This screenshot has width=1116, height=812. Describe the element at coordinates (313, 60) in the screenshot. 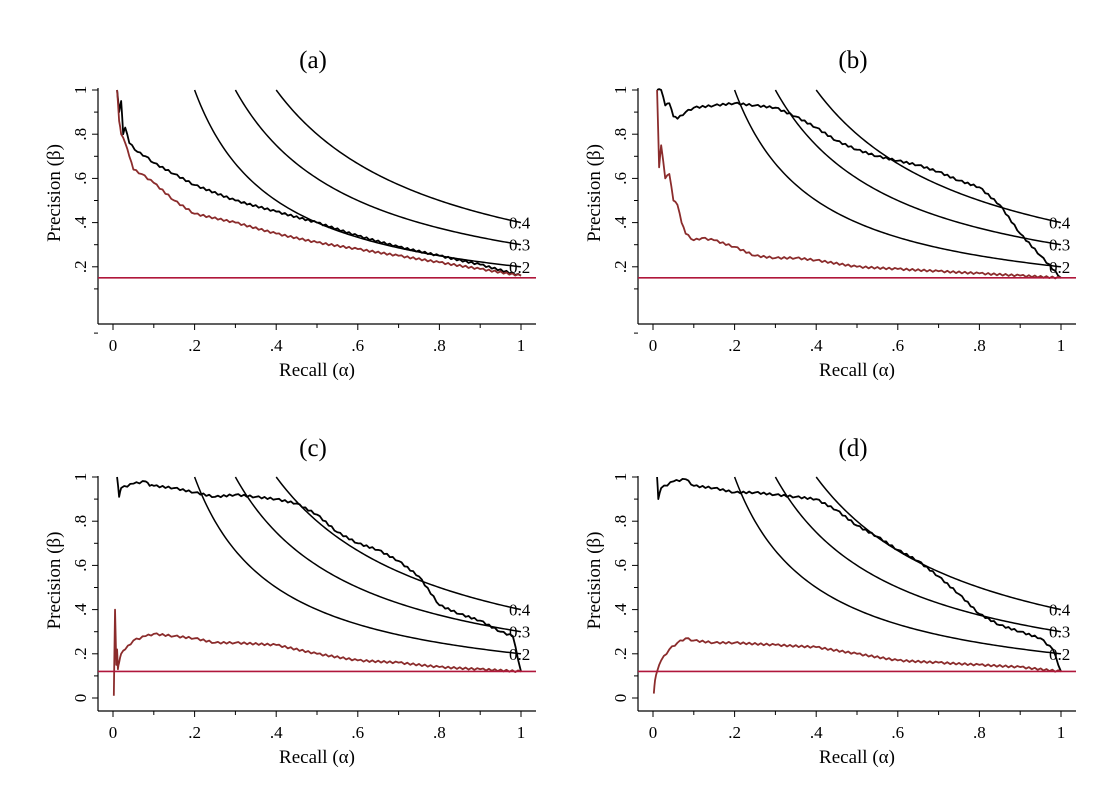

I see `panel-title: (a)` at that location.